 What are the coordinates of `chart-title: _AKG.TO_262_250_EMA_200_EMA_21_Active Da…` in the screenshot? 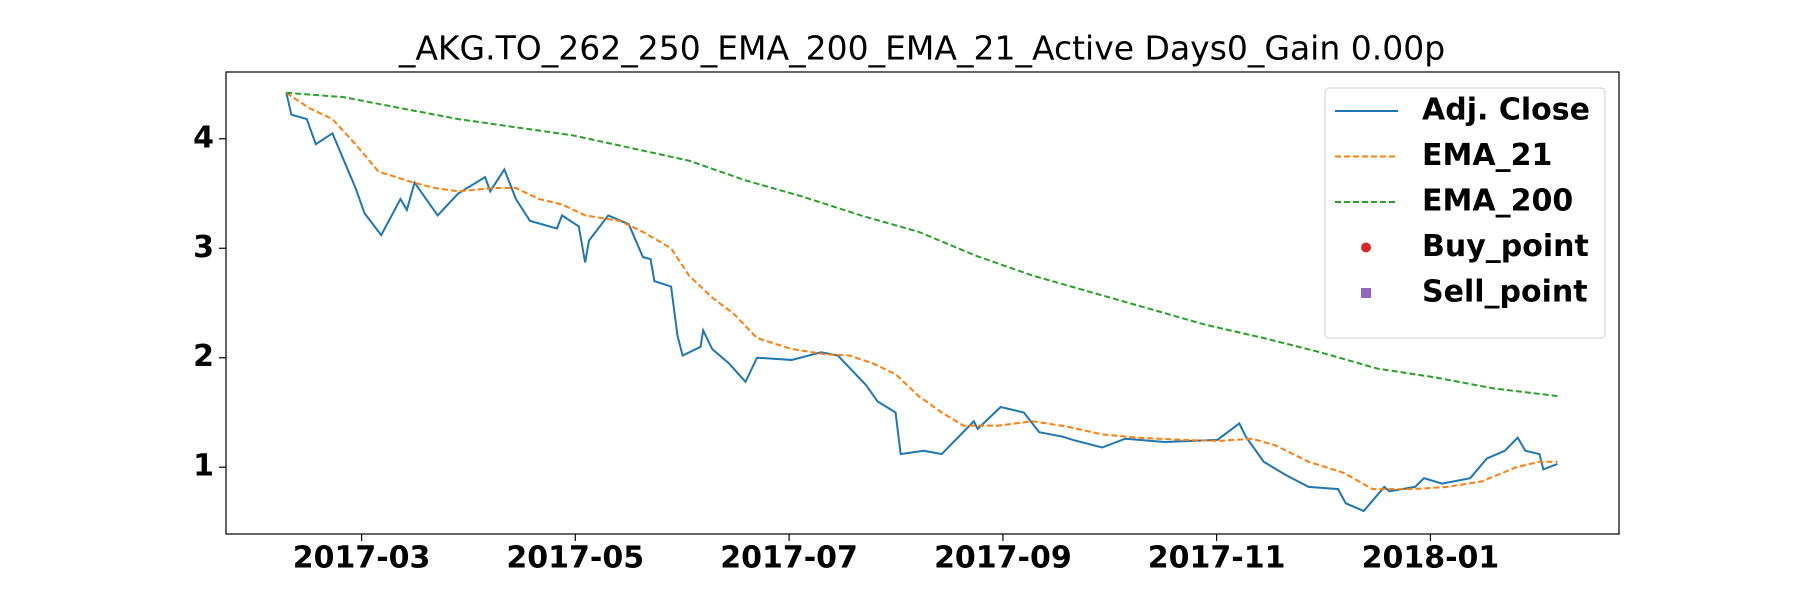 It's located at (921, 48).